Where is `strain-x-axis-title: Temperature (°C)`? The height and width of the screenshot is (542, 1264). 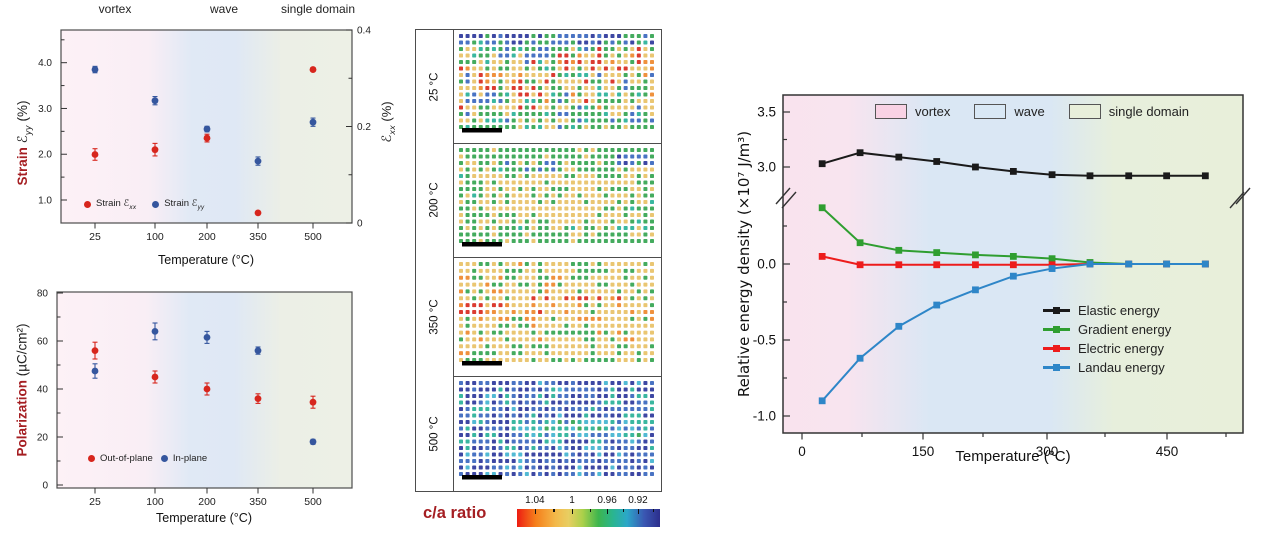
strain-x-axis-title: Temperature (°C) is located at coordinates (206, 260).